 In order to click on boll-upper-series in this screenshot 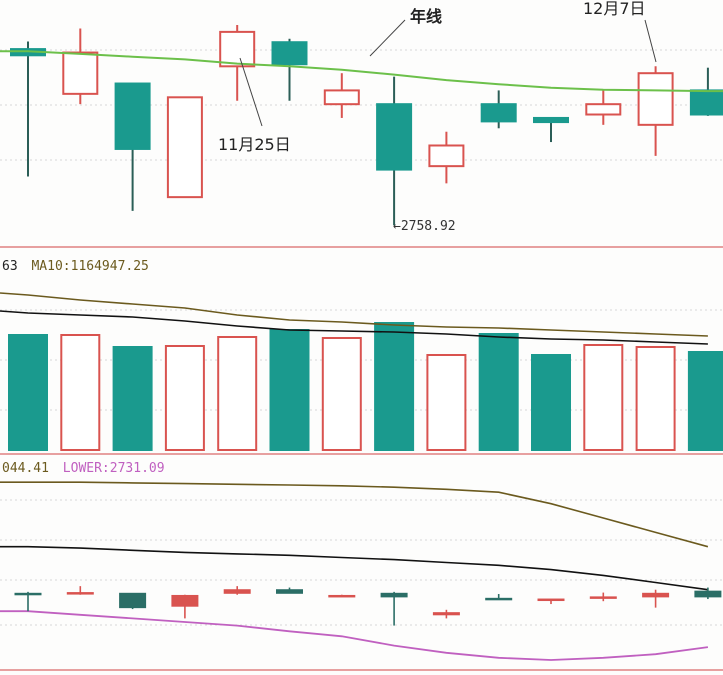, I will do `click(354, 514)`.